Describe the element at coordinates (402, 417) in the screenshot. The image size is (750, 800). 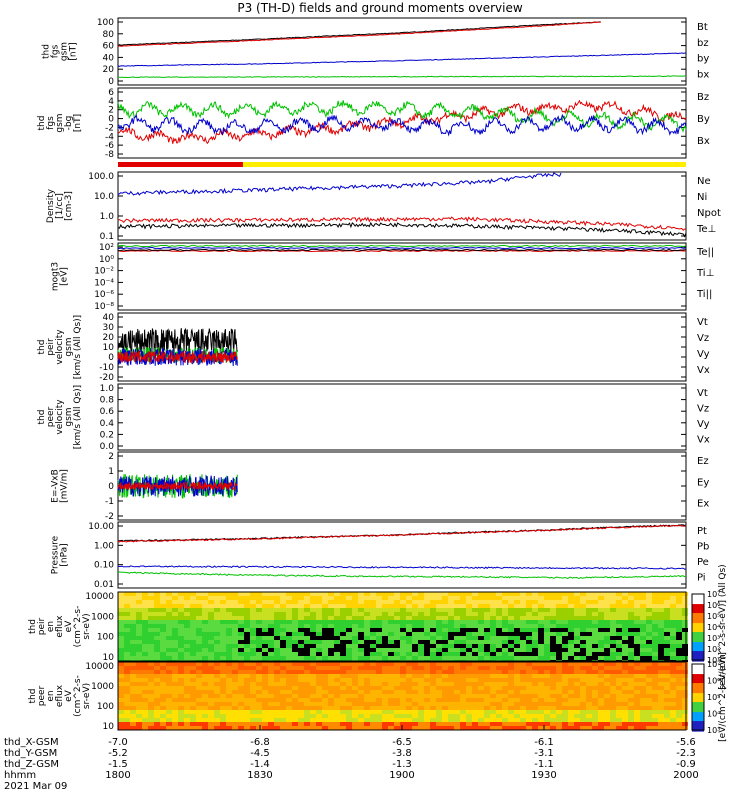
I see `panel-frame` at that location.